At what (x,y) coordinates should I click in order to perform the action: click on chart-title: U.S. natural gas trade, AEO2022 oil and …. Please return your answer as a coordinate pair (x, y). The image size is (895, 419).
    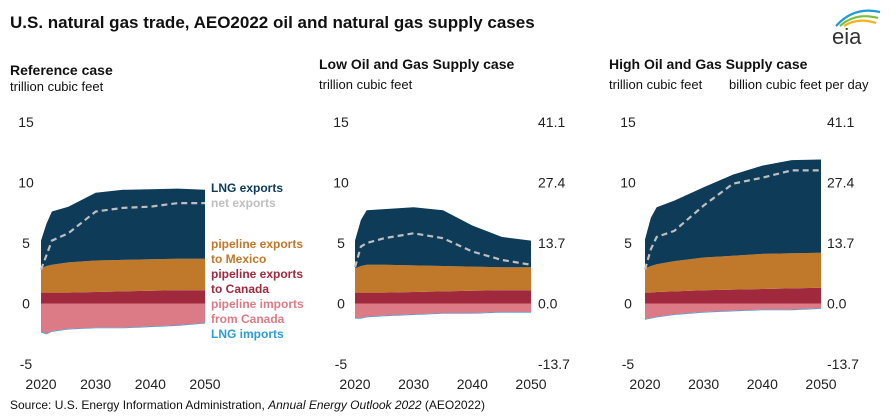
    Looking at the image, I should click on (272, 22).